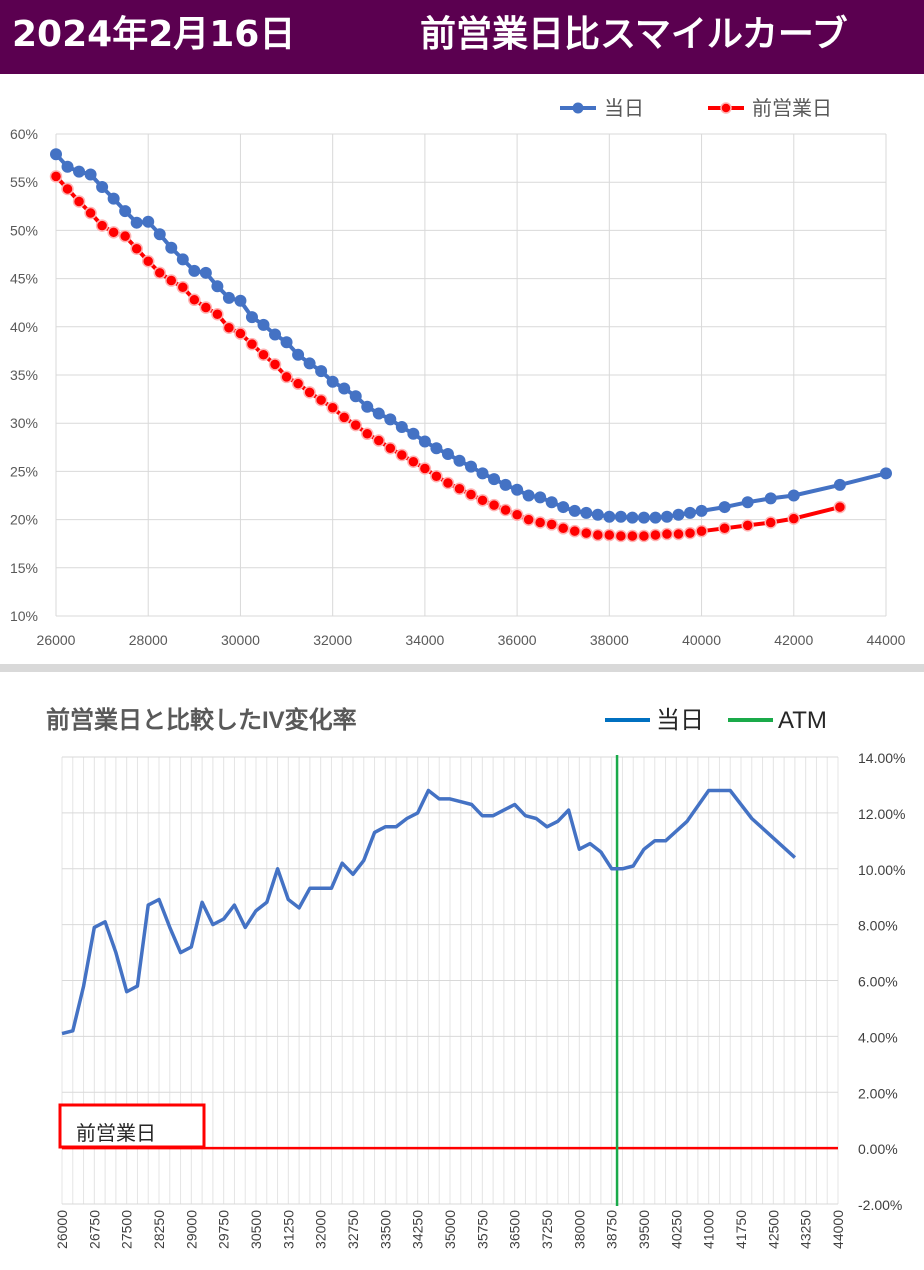 This screenshot has width=924, height=1270. Describe the element at coordinates (159, 1229) in the screenshot. I see `chart2-x-tick-label: 28250` at that location.